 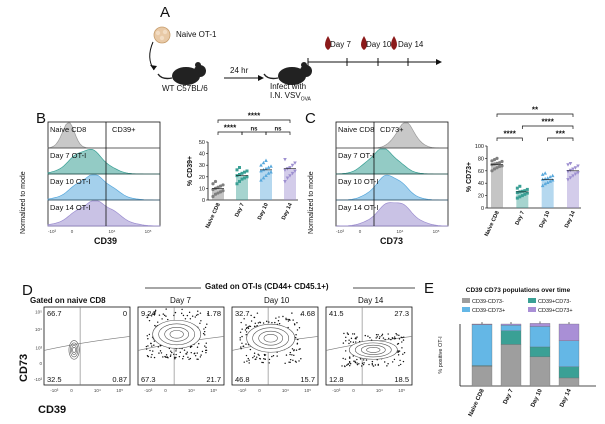 What do you see at coordinates (488, 311) in the screenshot?
I see `legend-label: CD39-CD73+` at bounding box center [488, 311].